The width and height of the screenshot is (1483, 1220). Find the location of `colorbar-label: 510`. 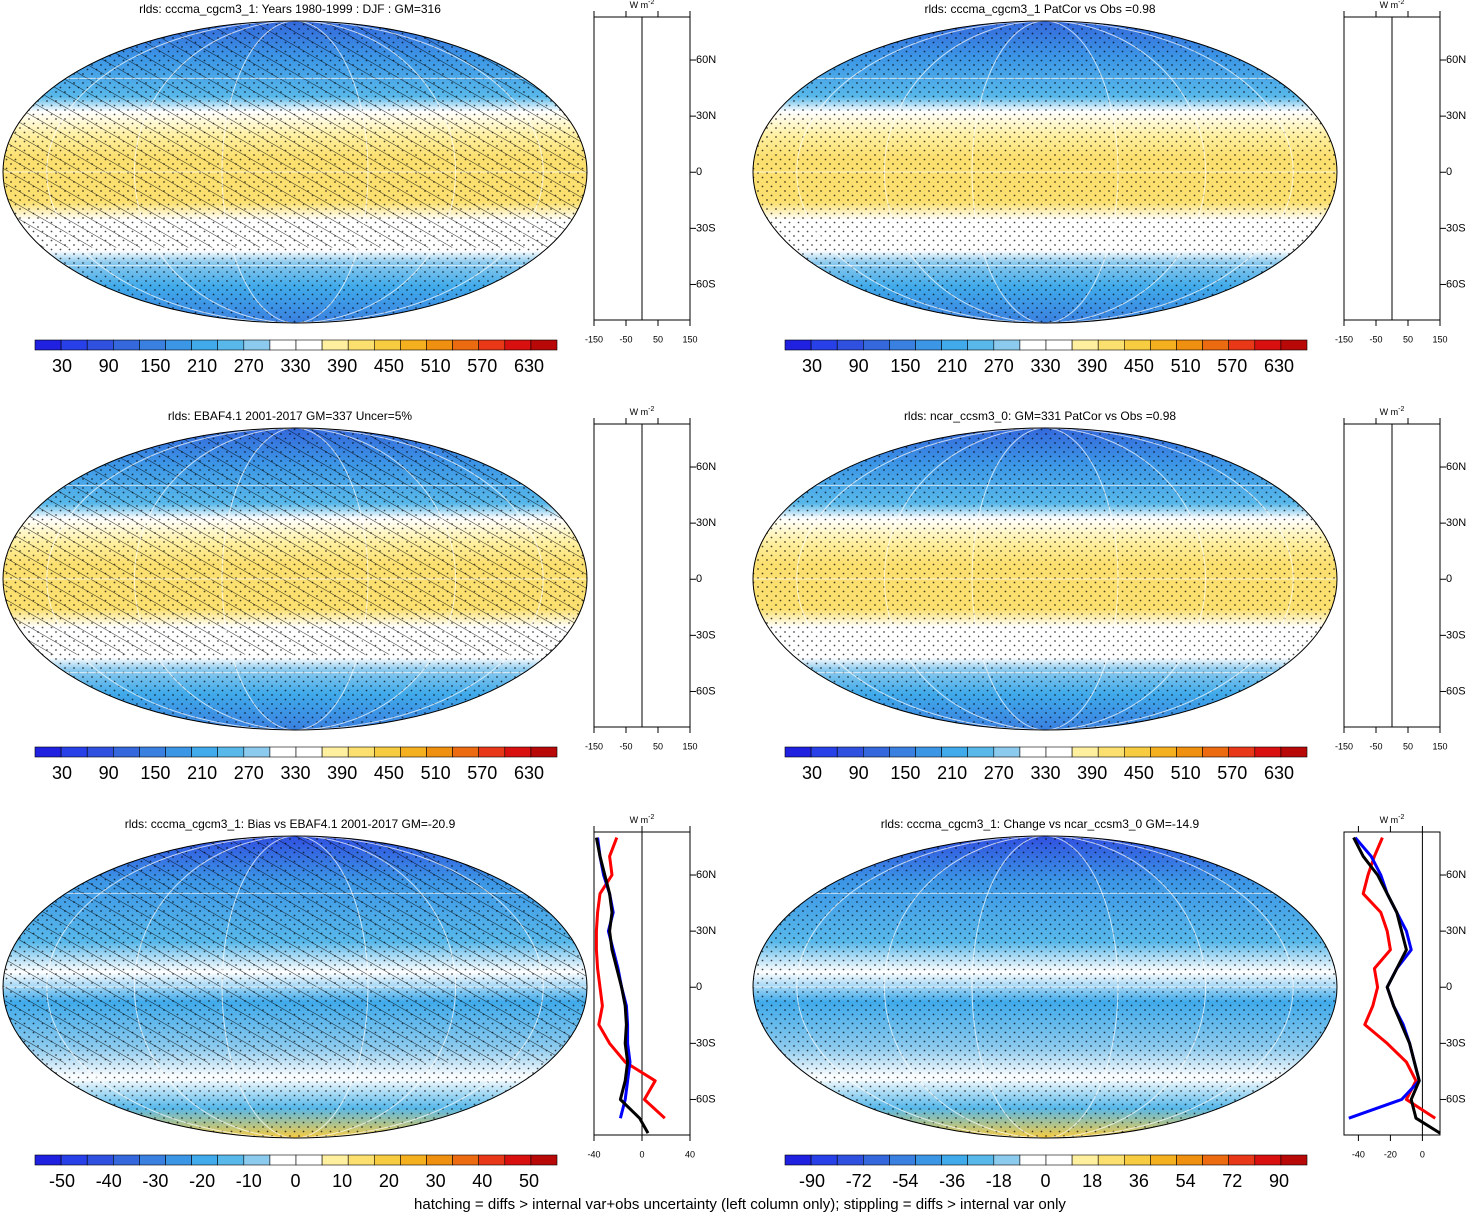

colorbar-label: 510 is located at coordinates (436, 366).